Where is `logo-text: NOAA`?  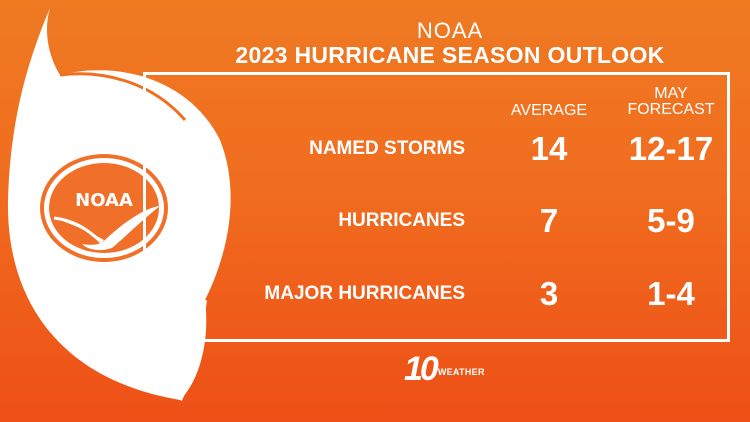
logo-text: NOAA is located at coordinates (104, 200).